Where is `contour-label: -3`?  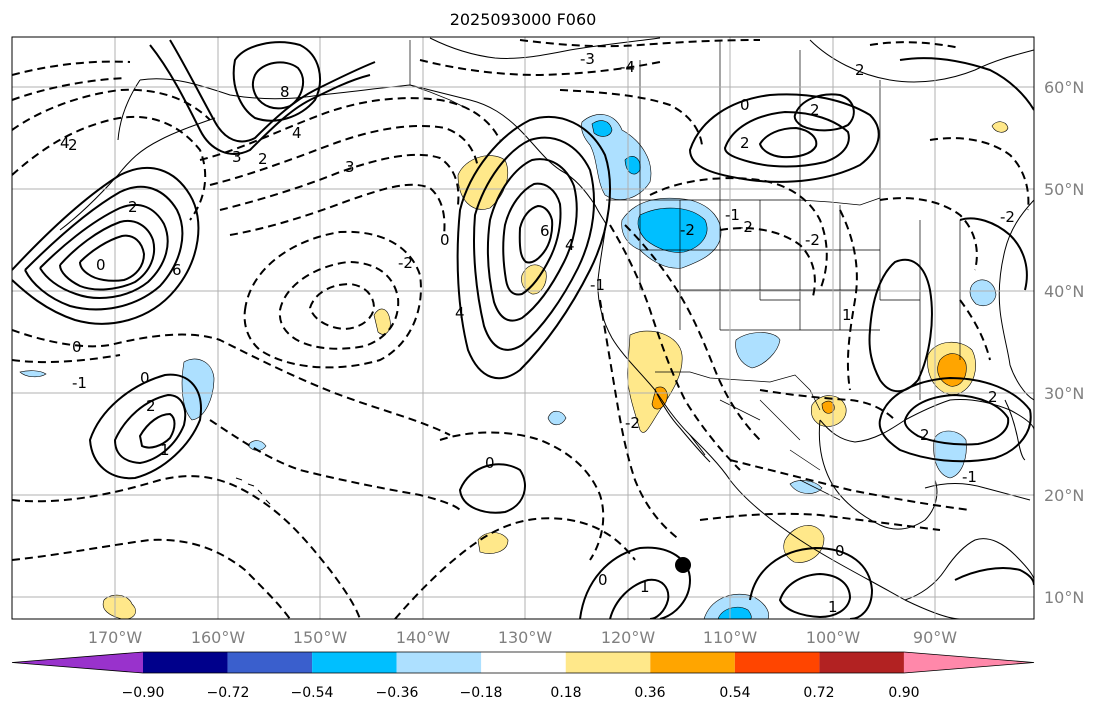 contour-label: -3 is located at coordinates (587, 59).